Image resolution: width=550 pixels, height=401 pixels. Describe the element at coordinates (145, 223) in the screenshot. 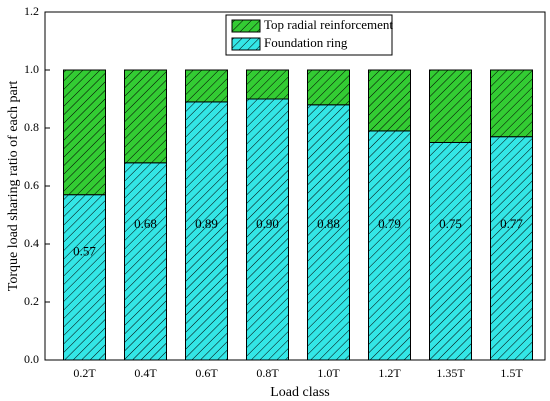

I see `value-label: 0.68` at that location.